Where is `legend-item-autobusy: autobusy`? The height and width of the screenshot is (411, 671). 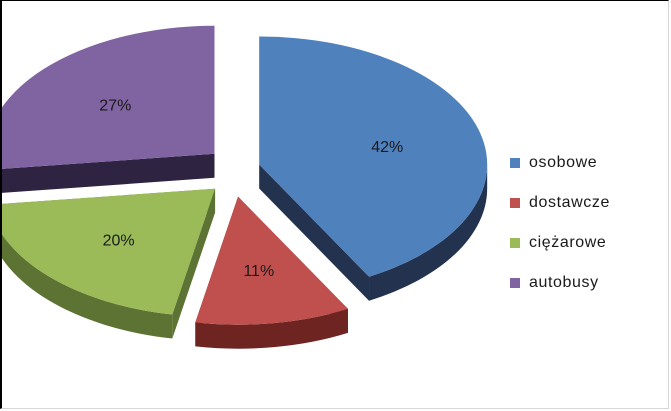
legend-item-autobusy: autobusy is located at coordinates (585, 283).